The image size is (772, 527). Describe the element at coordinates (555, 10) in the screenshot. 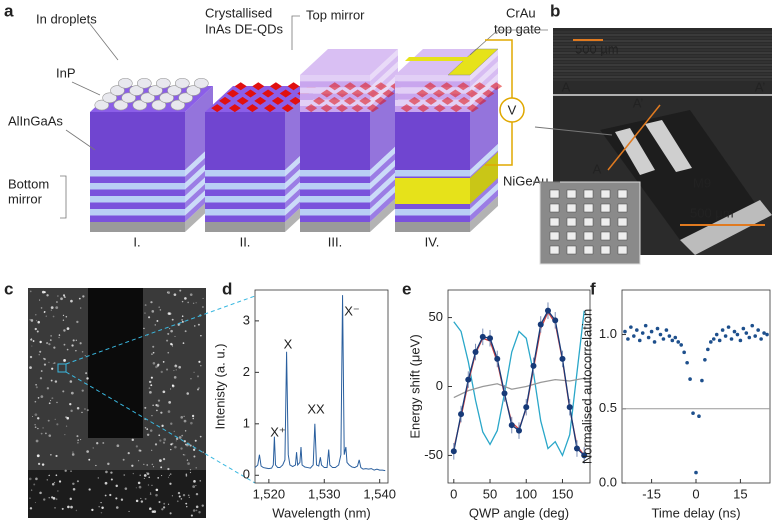

I see `panel-label: b` at that location.